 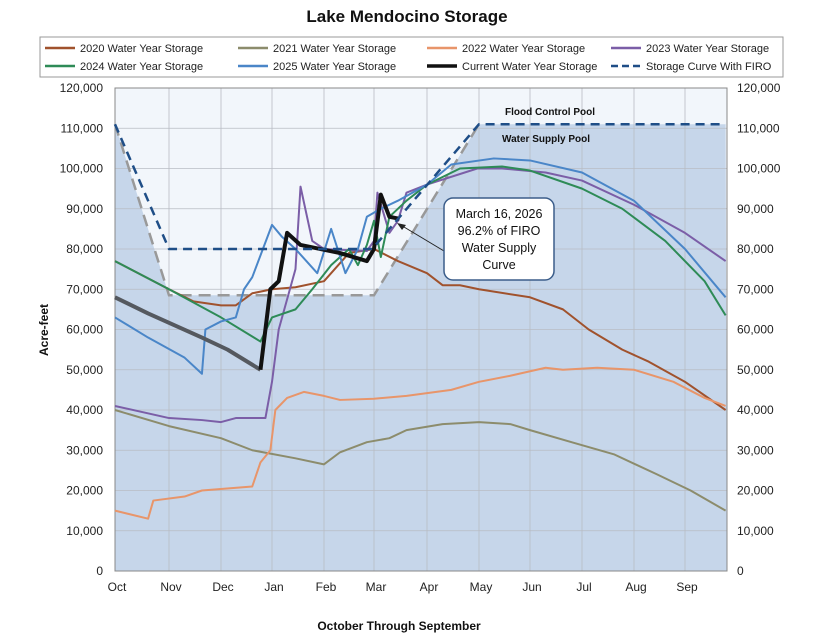 I want to click on callout-text-line: March 16, 2026, so click(x=499, y=214).